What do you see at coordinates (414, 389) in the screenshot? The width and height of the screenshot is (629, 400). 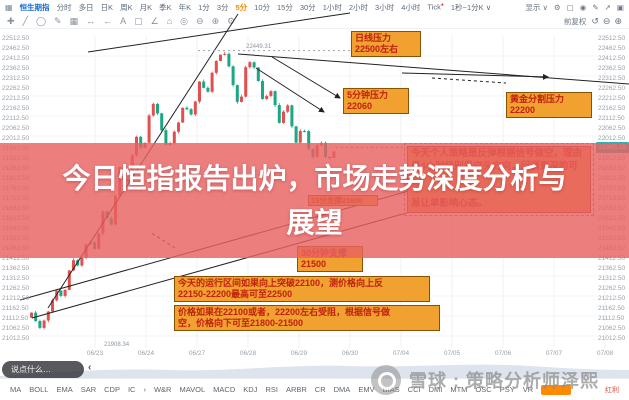 I see `indicator-CCI: CCI` at bounding box center [414, 389].